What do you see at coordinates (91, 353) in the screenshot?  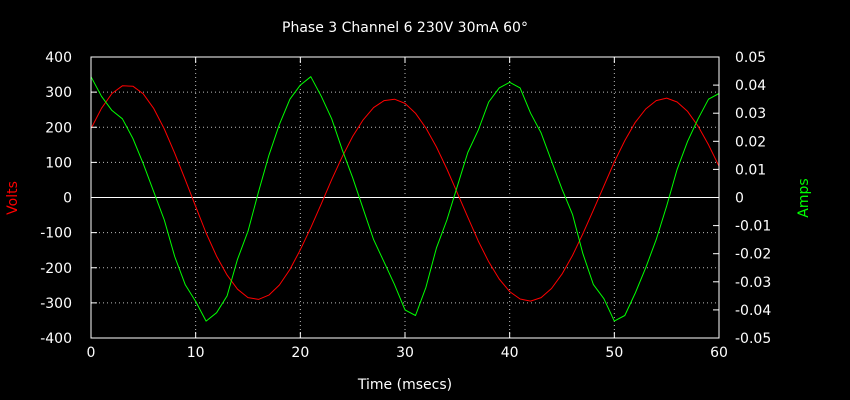 I see `x-tick-label: 0` at bounding box center [91, 353].